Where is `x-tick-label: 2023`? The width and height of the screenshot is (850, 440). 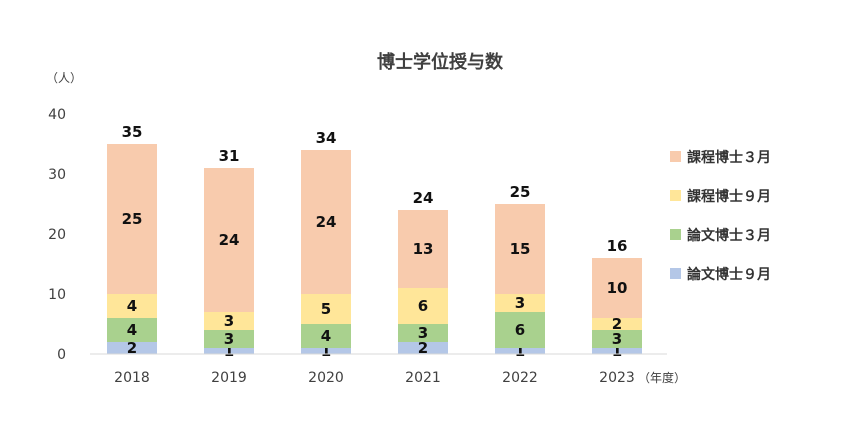 x-tick-label: 2023 is located at coordinates (617, 378).